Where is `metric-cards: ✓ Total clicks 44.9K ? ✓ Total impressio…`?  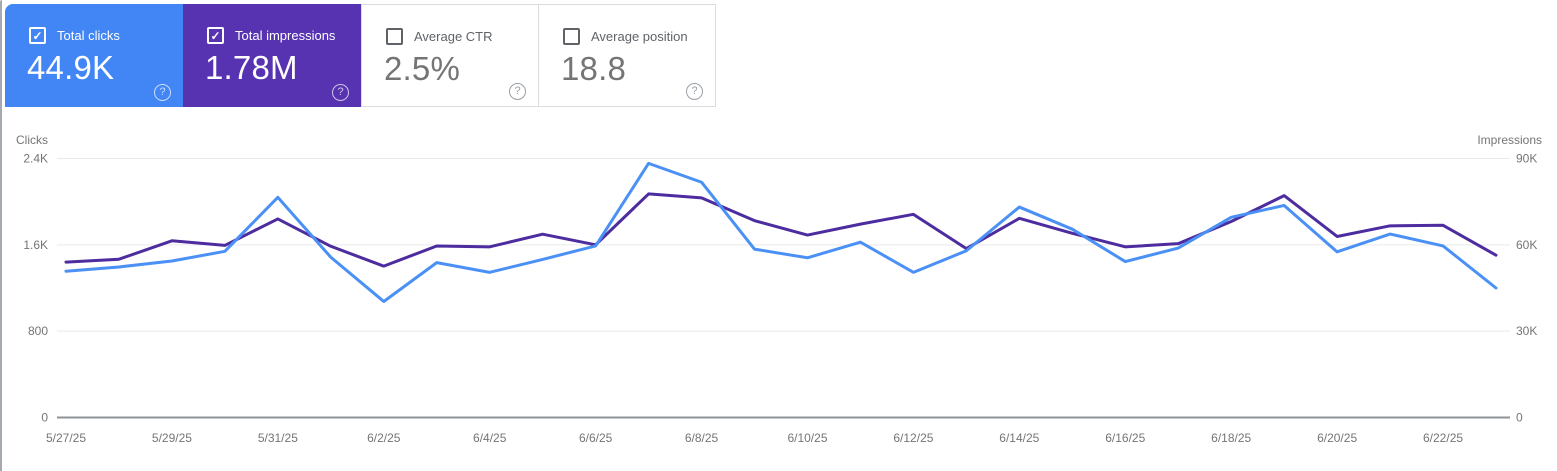 metric-cards: ✓ Total clicks 44.9K ? ✓ Total impressio… is located at coordinates (360, 55).